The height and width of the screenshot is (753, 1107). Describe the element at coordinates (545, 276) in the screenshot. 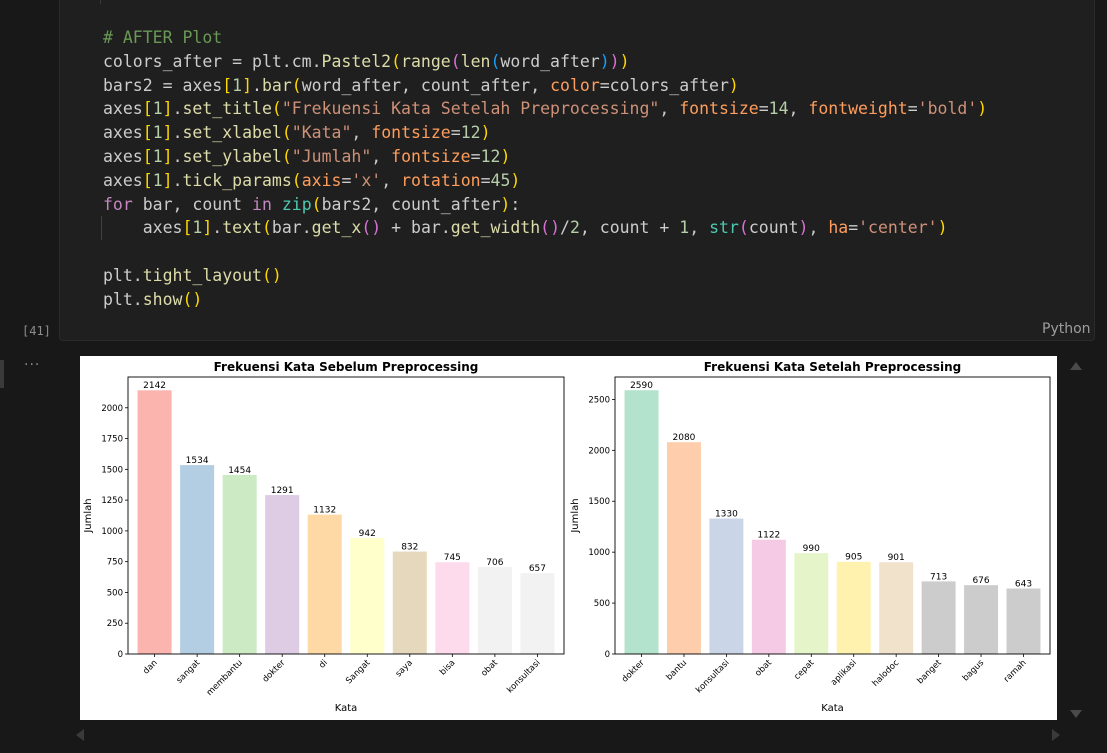

I see `code-line: plt.tight_layout()` at that location.